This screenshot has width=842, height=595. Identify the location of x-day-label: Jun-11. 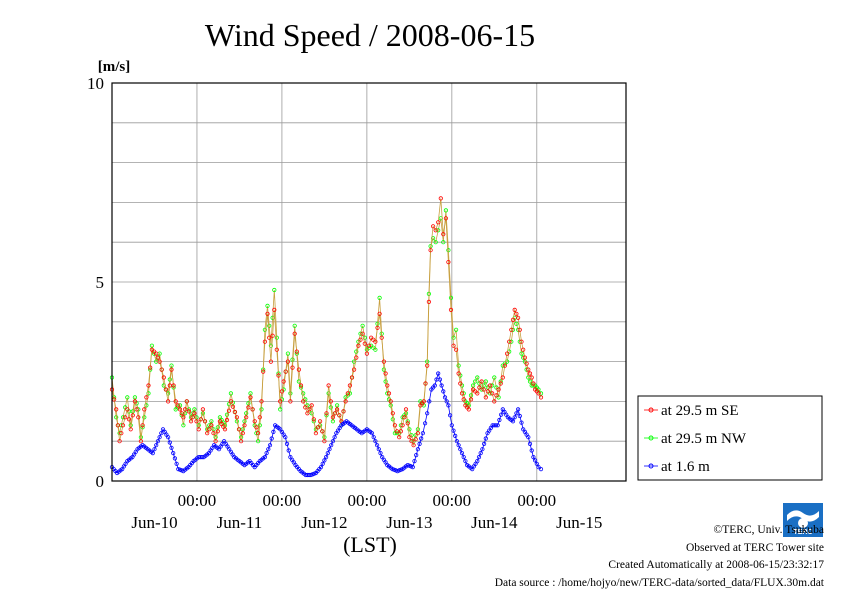
(240, 522).